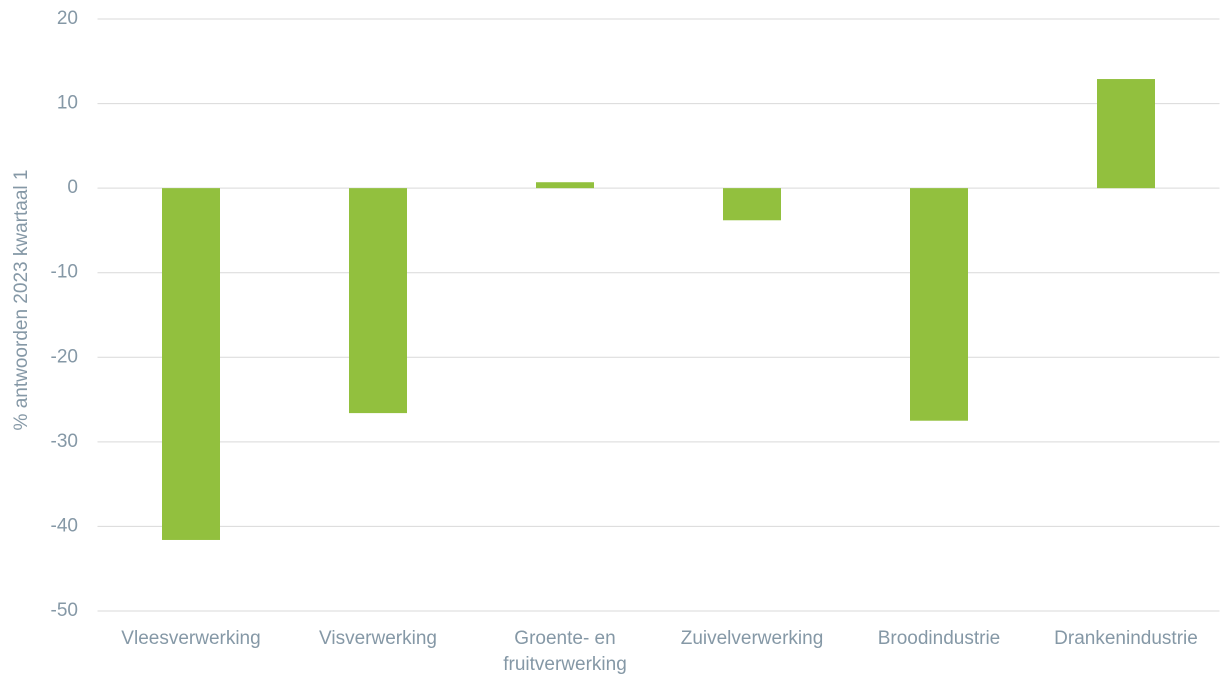  What do you see at coordinates (191, 638) in the screenshot?
I see `x-tick-label: Vleesverwerking` at bounding box center [191, 638].